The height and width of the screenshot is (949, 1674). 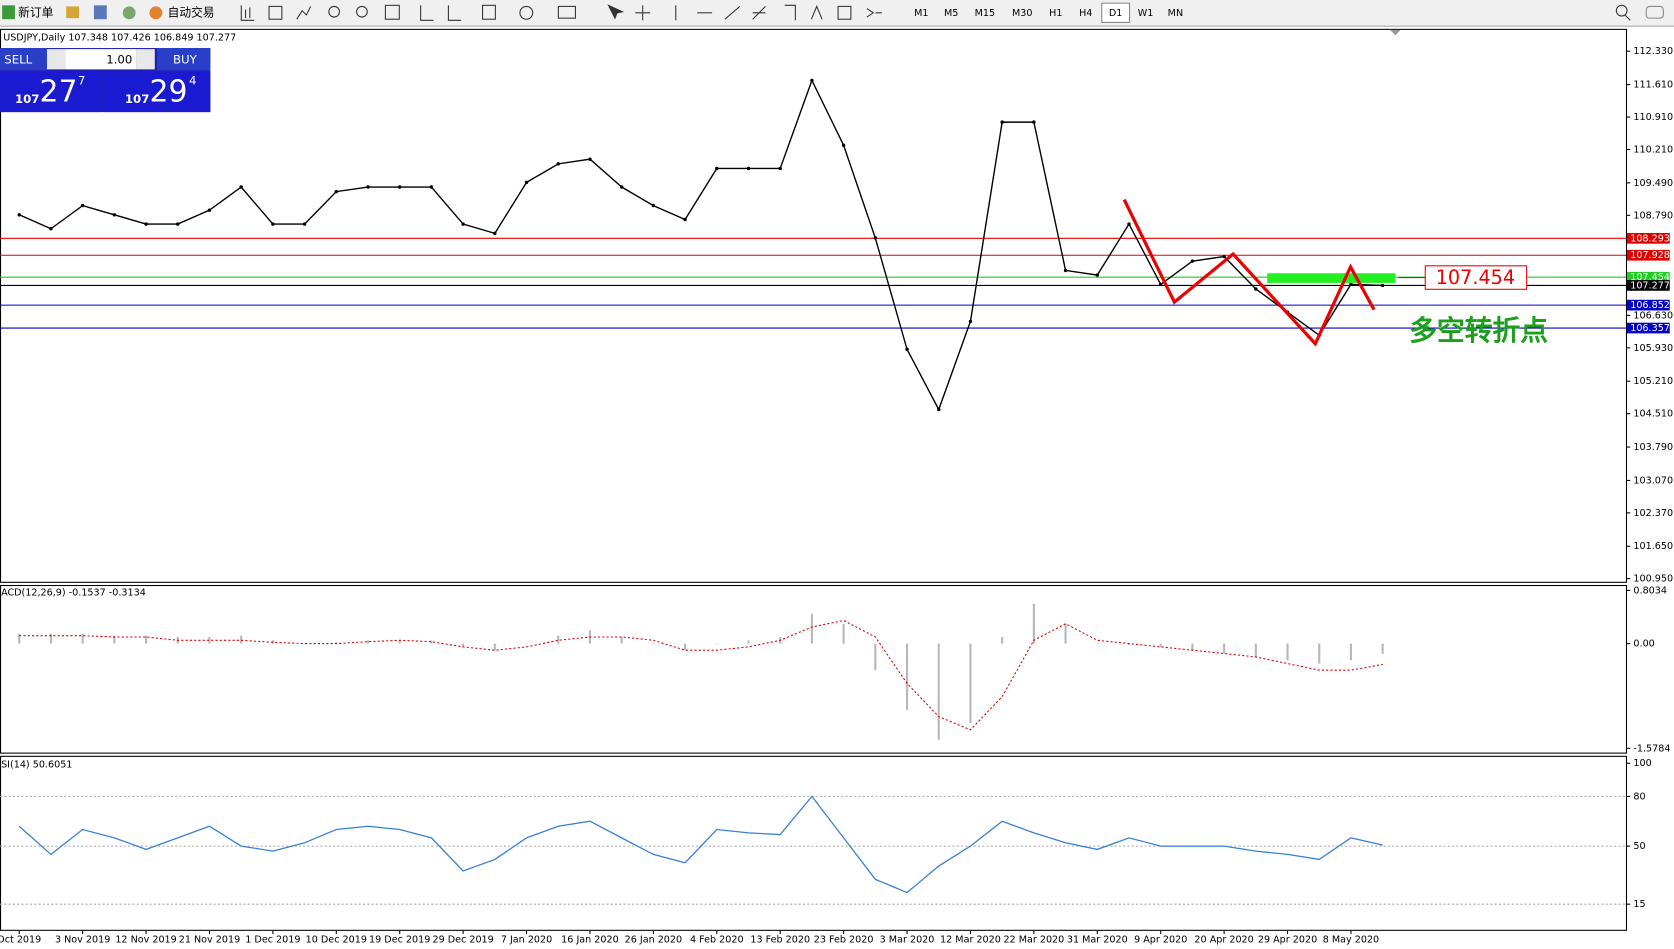 I want to click on templates, so click(x=566, y=12).